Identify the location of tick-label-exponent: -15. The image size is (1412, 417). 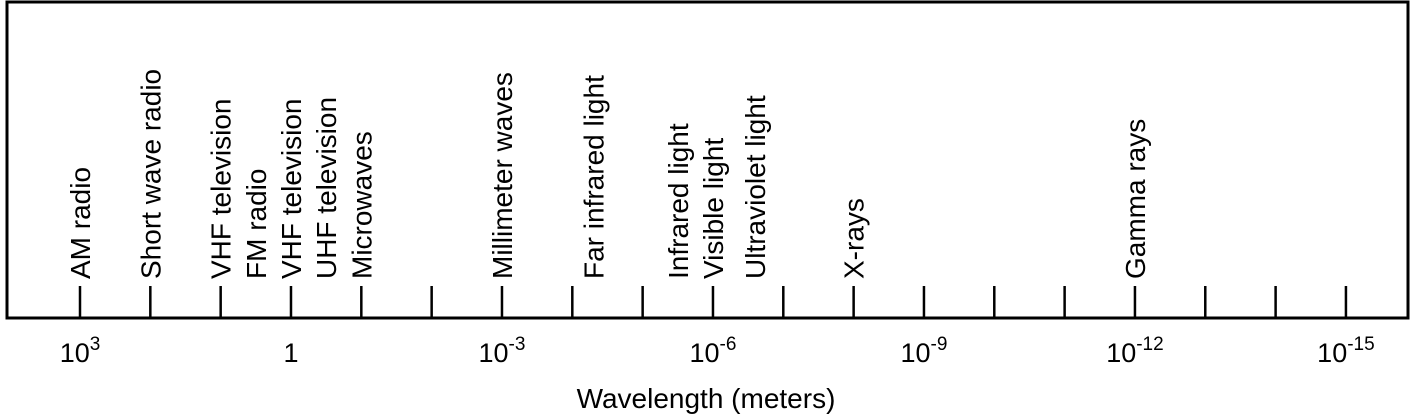
(1360, 344).